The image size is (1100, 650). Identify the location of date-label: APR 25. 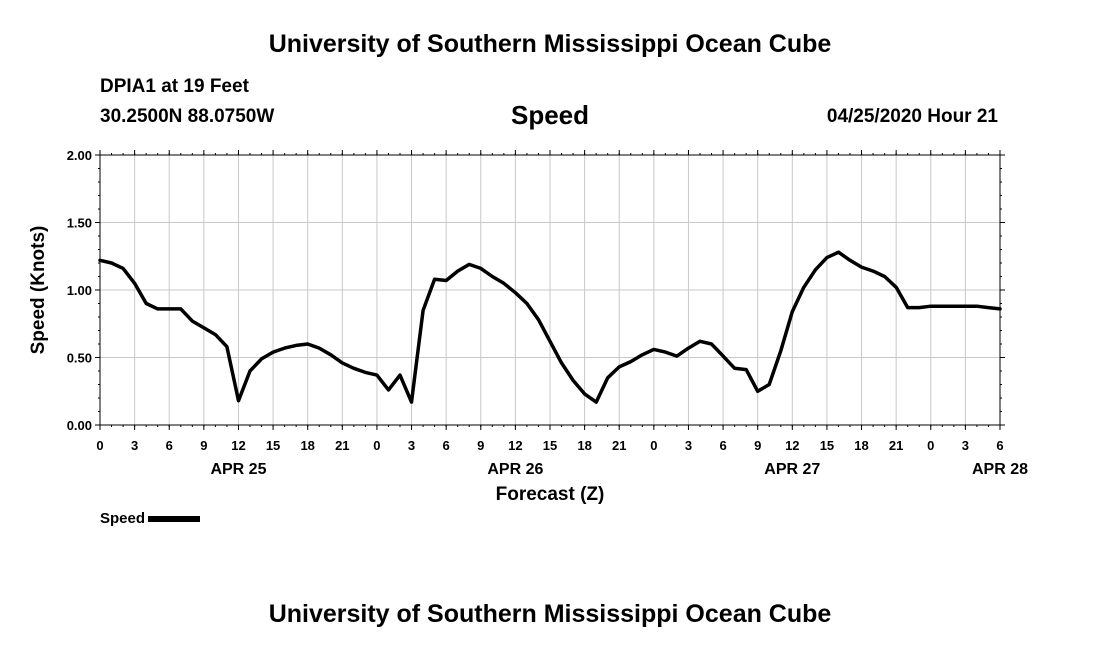
(238, 469).